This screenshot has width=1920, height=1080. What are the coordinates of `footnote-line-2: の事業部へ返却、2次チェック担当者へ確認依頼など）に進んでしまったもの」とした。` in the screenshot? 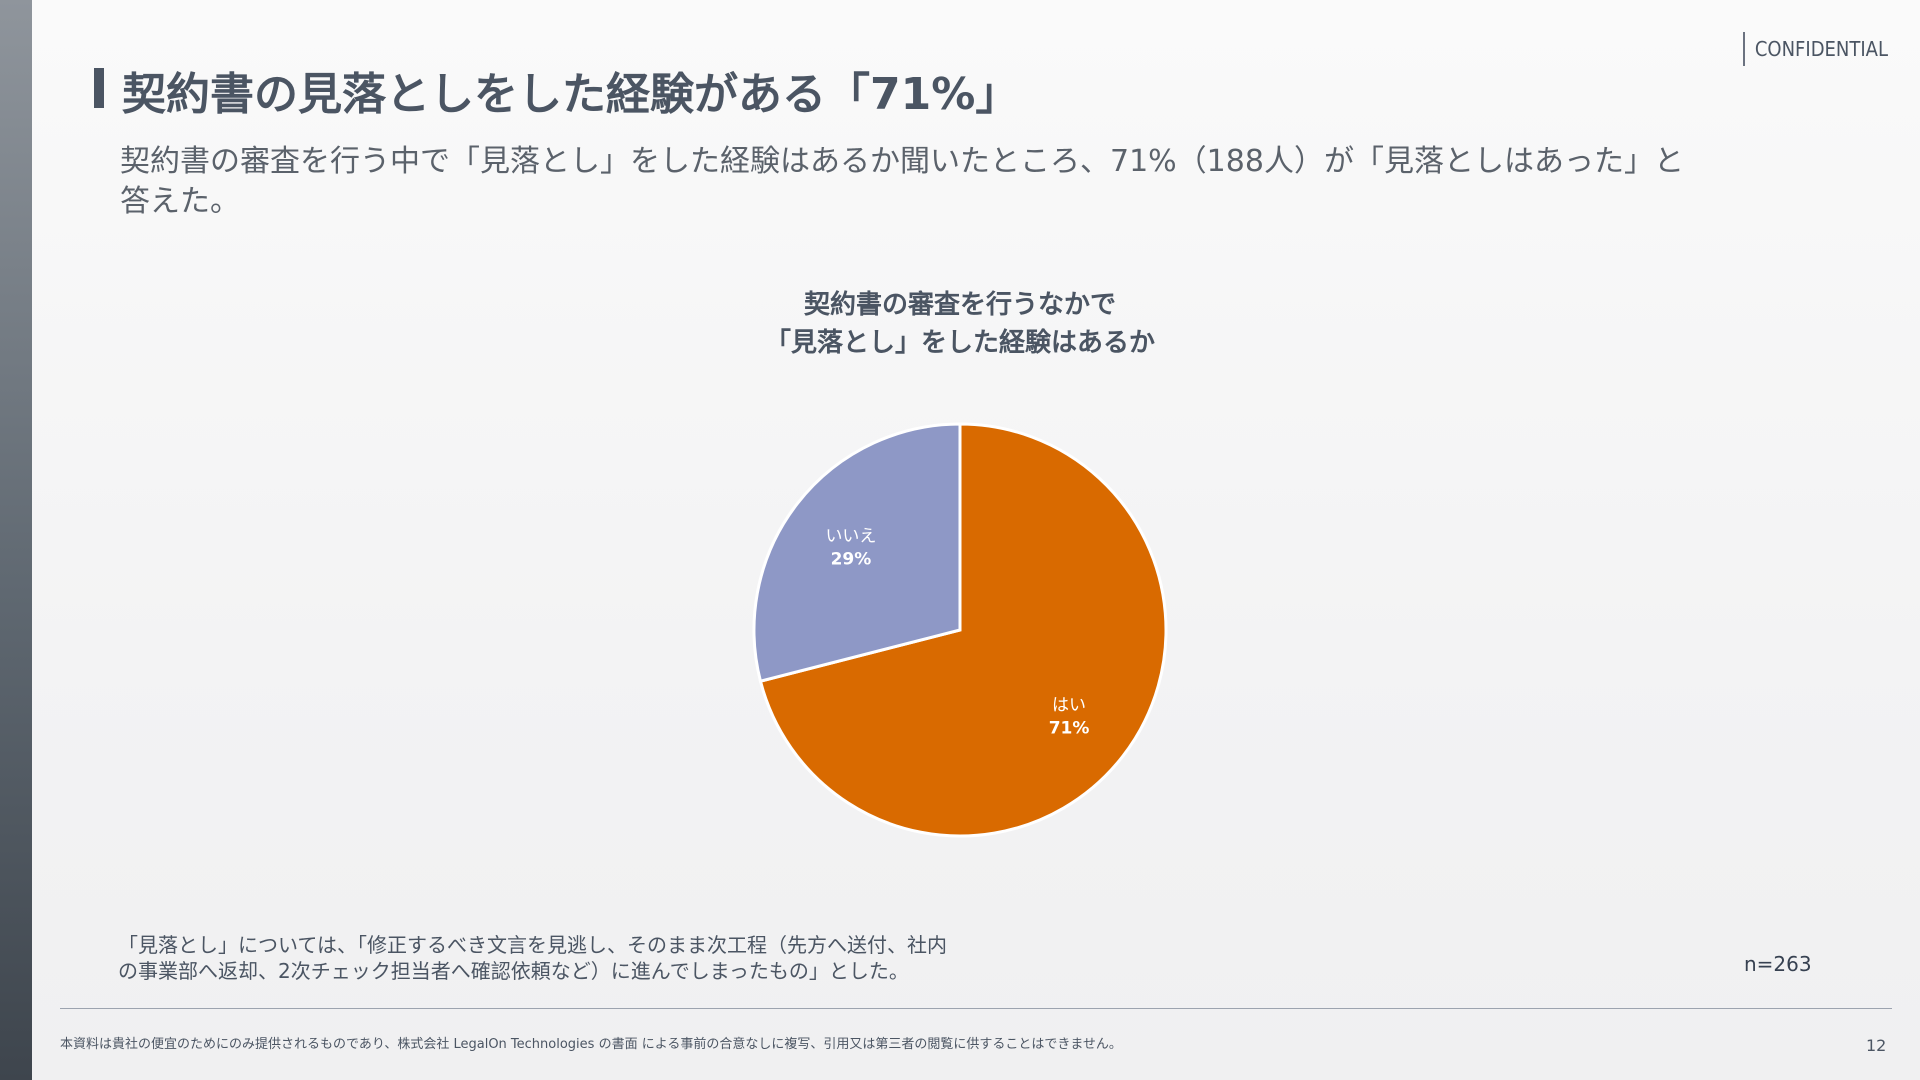 It's located at (513, 971).